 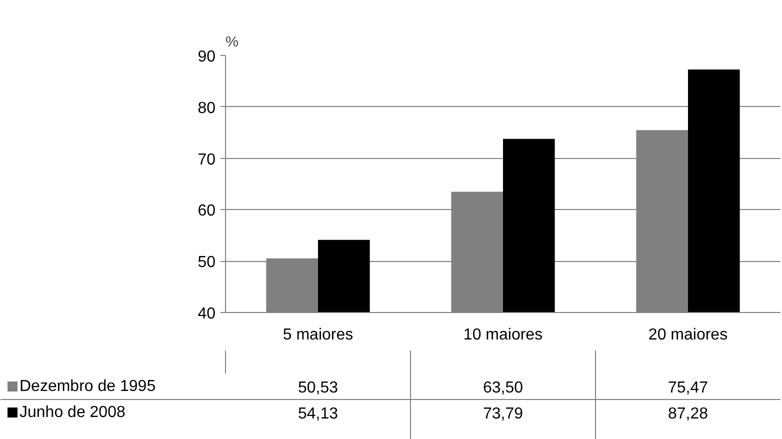 What do you see at coordinates (207, 57) in the screenshot?
I see `y-tick-label: 90` at bounding box center [207, 57].